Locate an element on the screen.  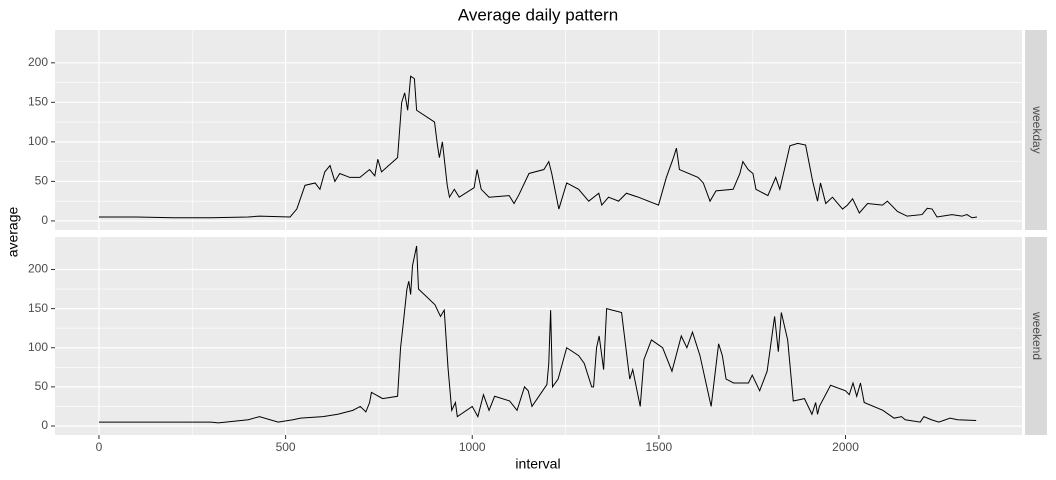
x-tick-label: 0 is located at coordinates (99, 447).